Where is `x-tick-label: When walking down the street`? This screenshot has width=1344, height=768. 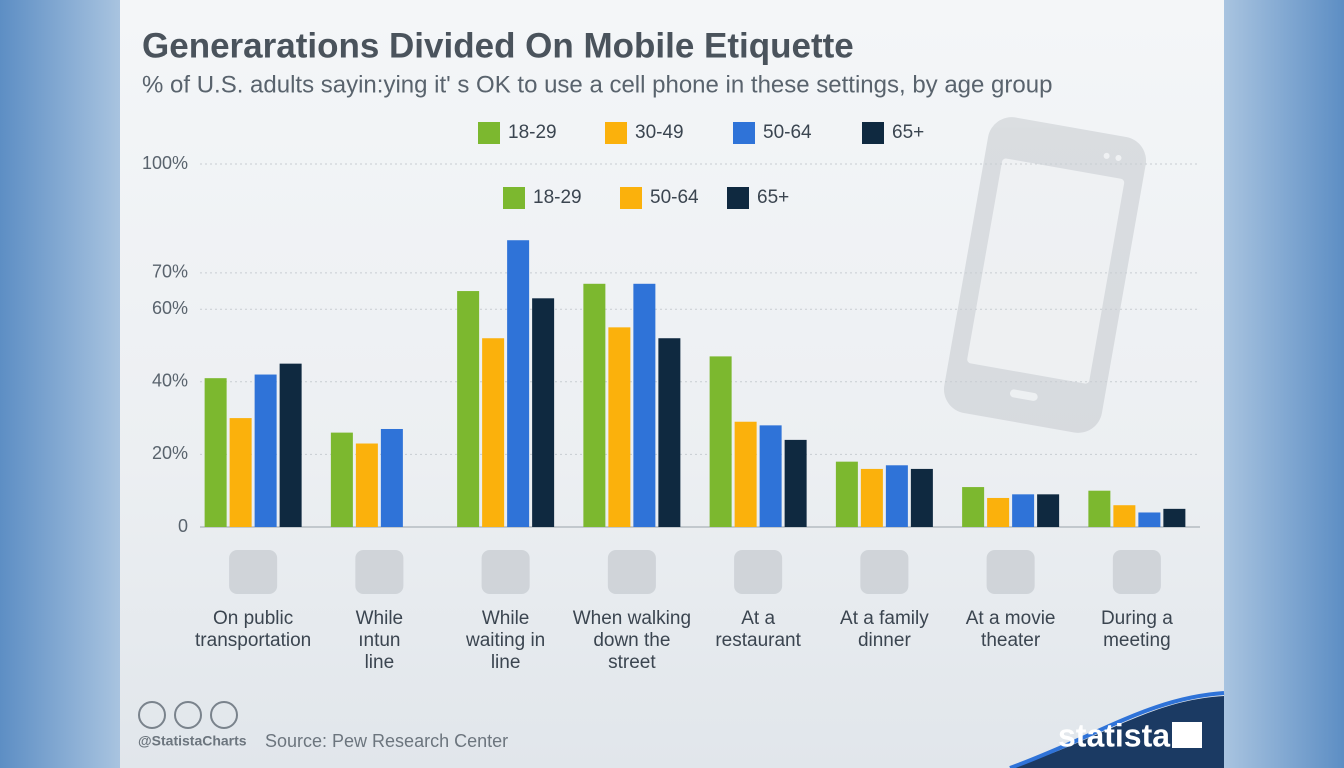
x-tick-label: When walking down the street is located at coordinates (632, 640).